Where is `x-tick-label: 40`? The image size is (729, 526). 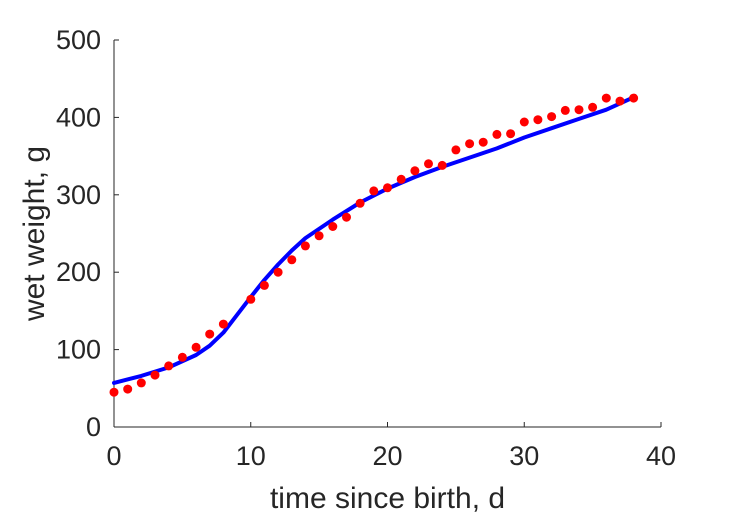 x-tick-label: 40 is located at coordinates (661, 456).